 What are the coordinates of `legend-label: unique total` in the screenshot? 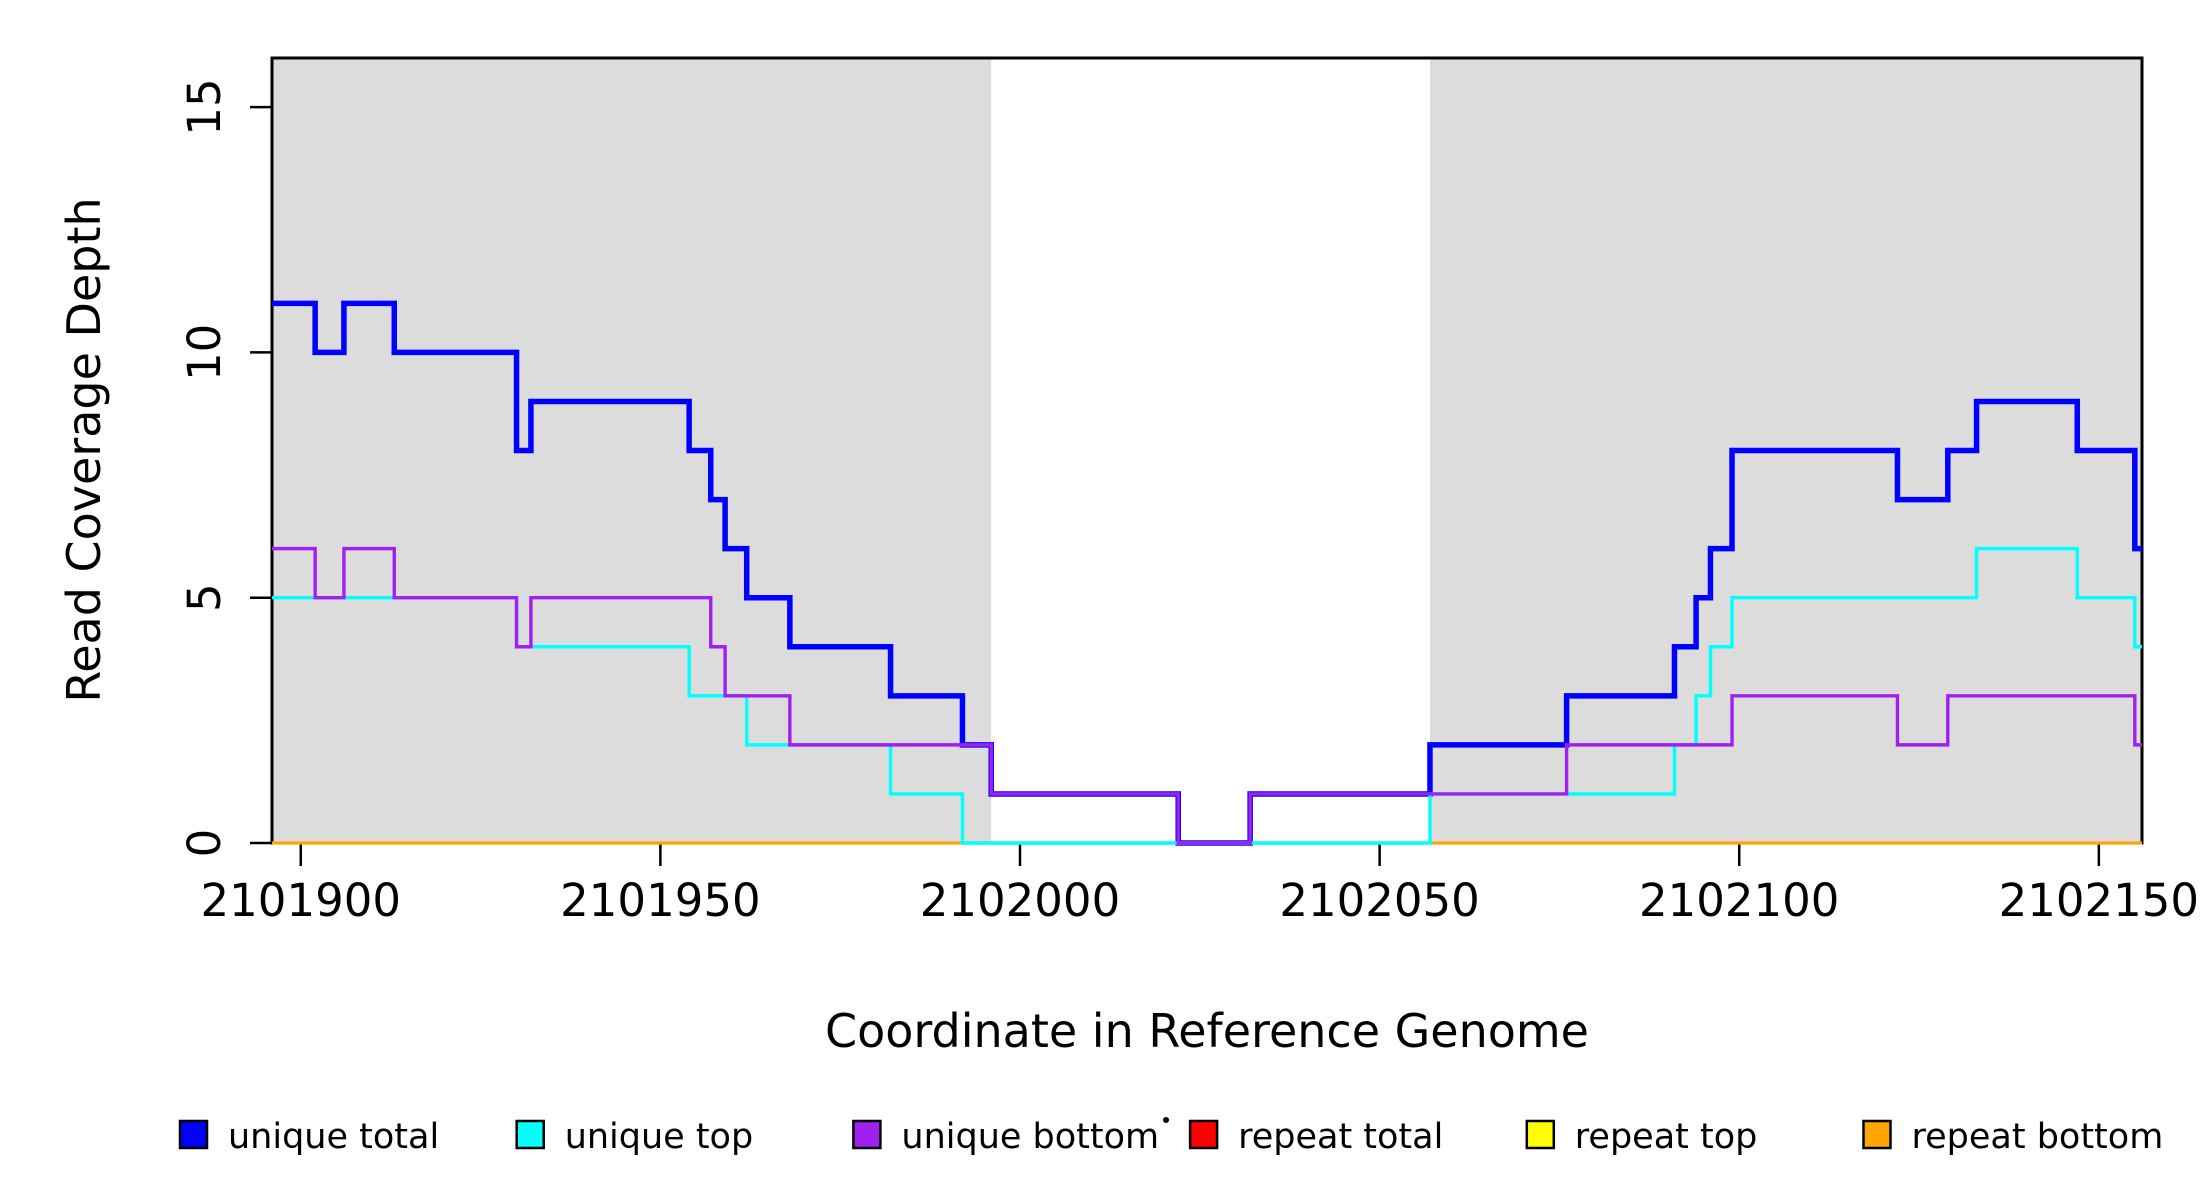 It's located at (333, 1137).